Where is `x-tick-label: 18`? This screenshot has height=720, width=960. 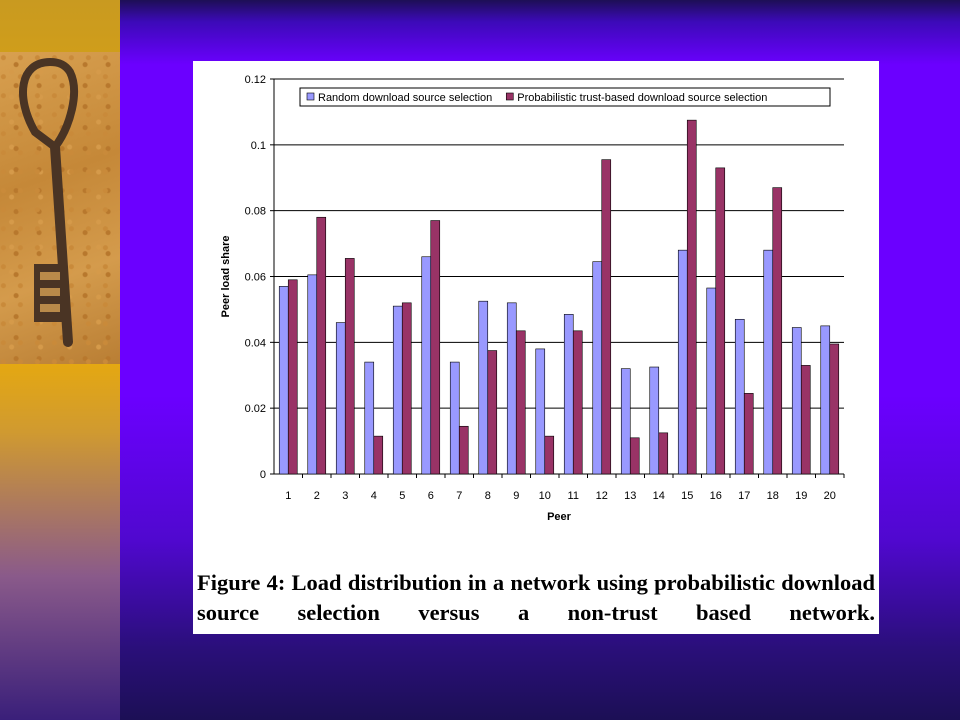
x-tick-label: 18 is located at coordinates (773, 496).